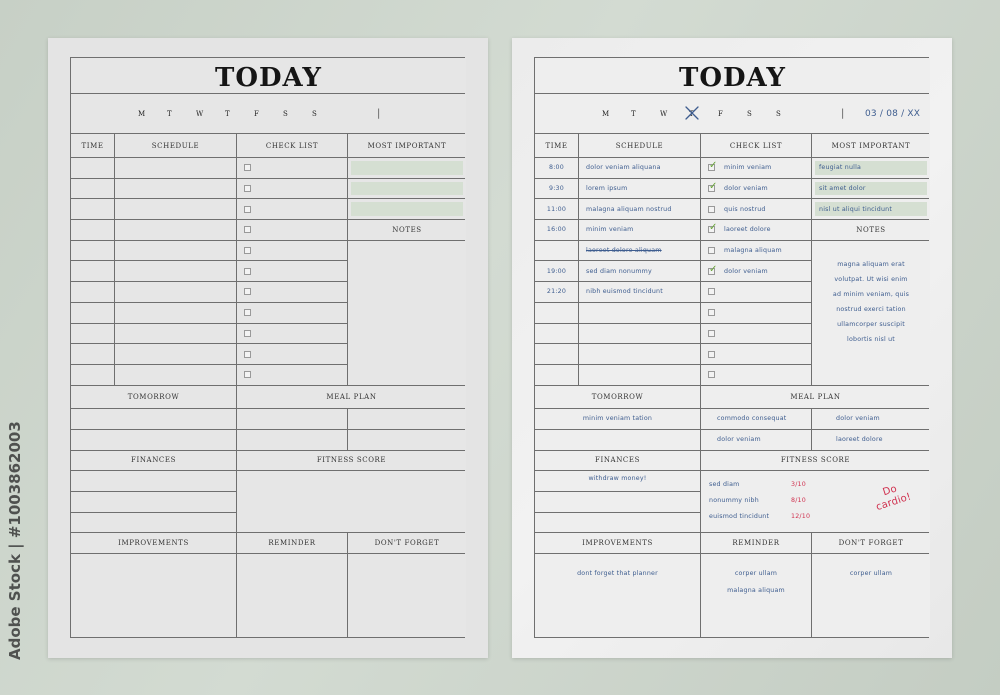  Describe the element at coordinates (556, 168) in the screenshot. I see `time-cell: 8:00` at that location.